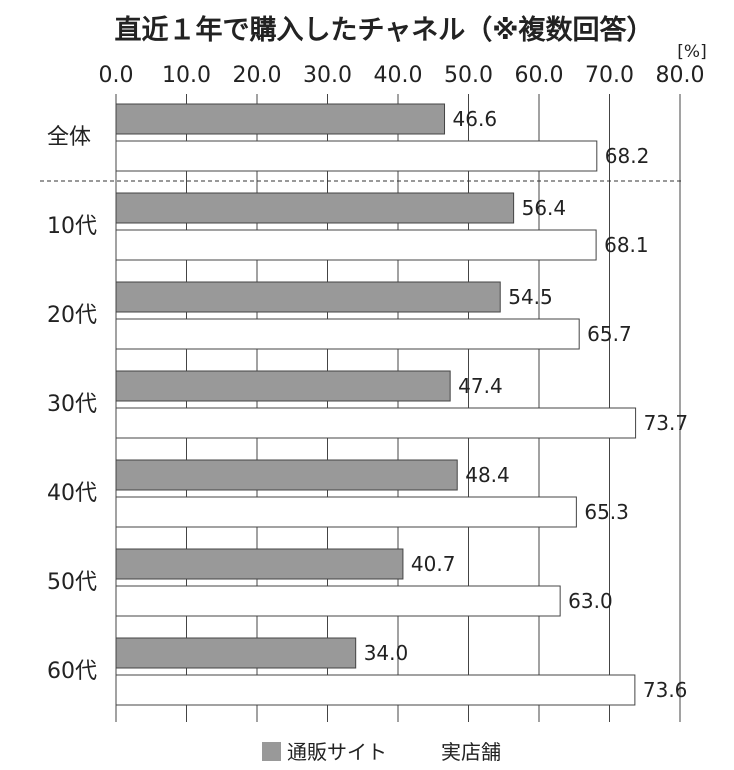 The image size is (734, 770). I want to click on data-label-online: 56.4, so click(544, 208).